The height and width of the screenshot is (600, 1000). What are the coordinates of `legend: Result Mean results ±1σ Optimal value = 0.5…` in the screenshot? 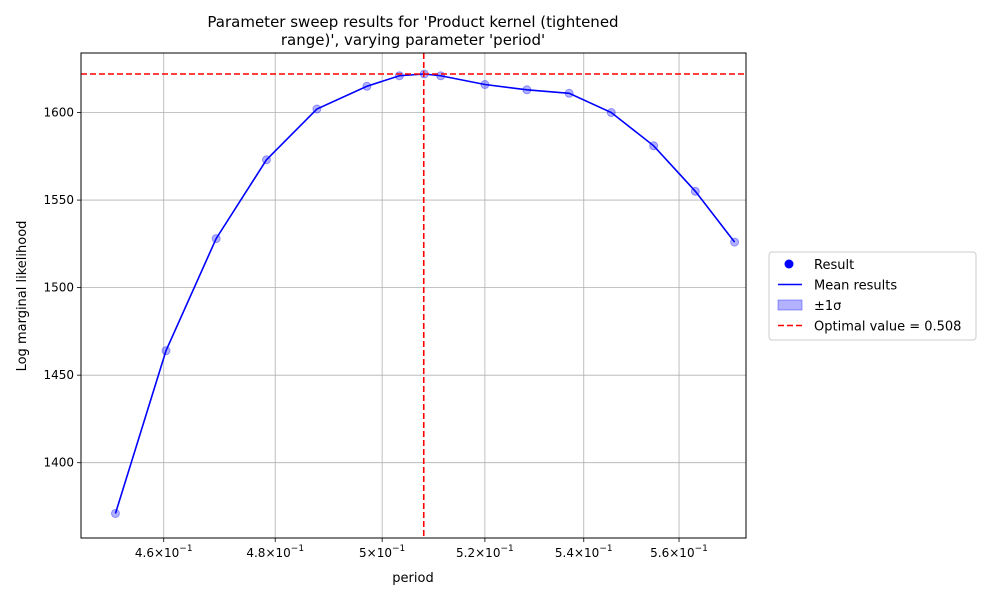 It's located at (872, 296).